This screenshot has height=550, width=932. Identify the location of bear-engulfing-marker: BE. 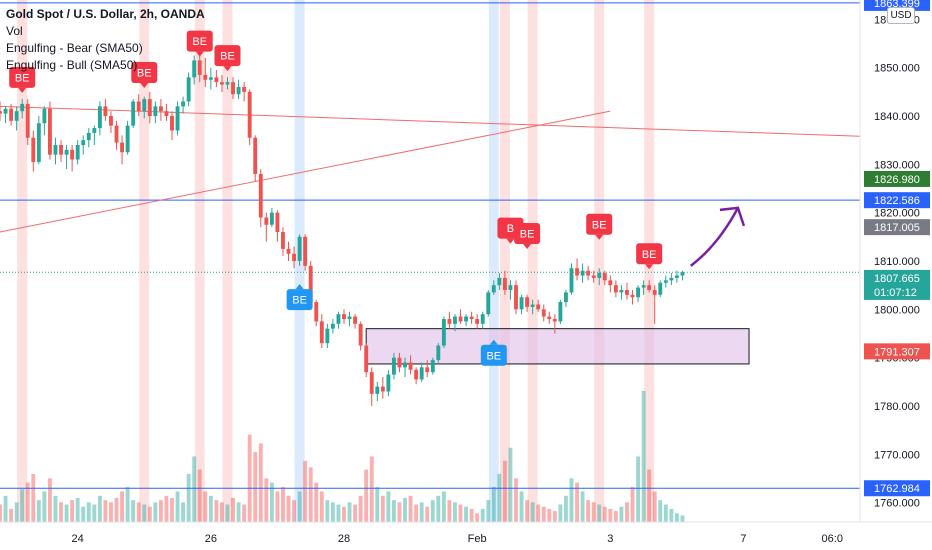
(527, 235).